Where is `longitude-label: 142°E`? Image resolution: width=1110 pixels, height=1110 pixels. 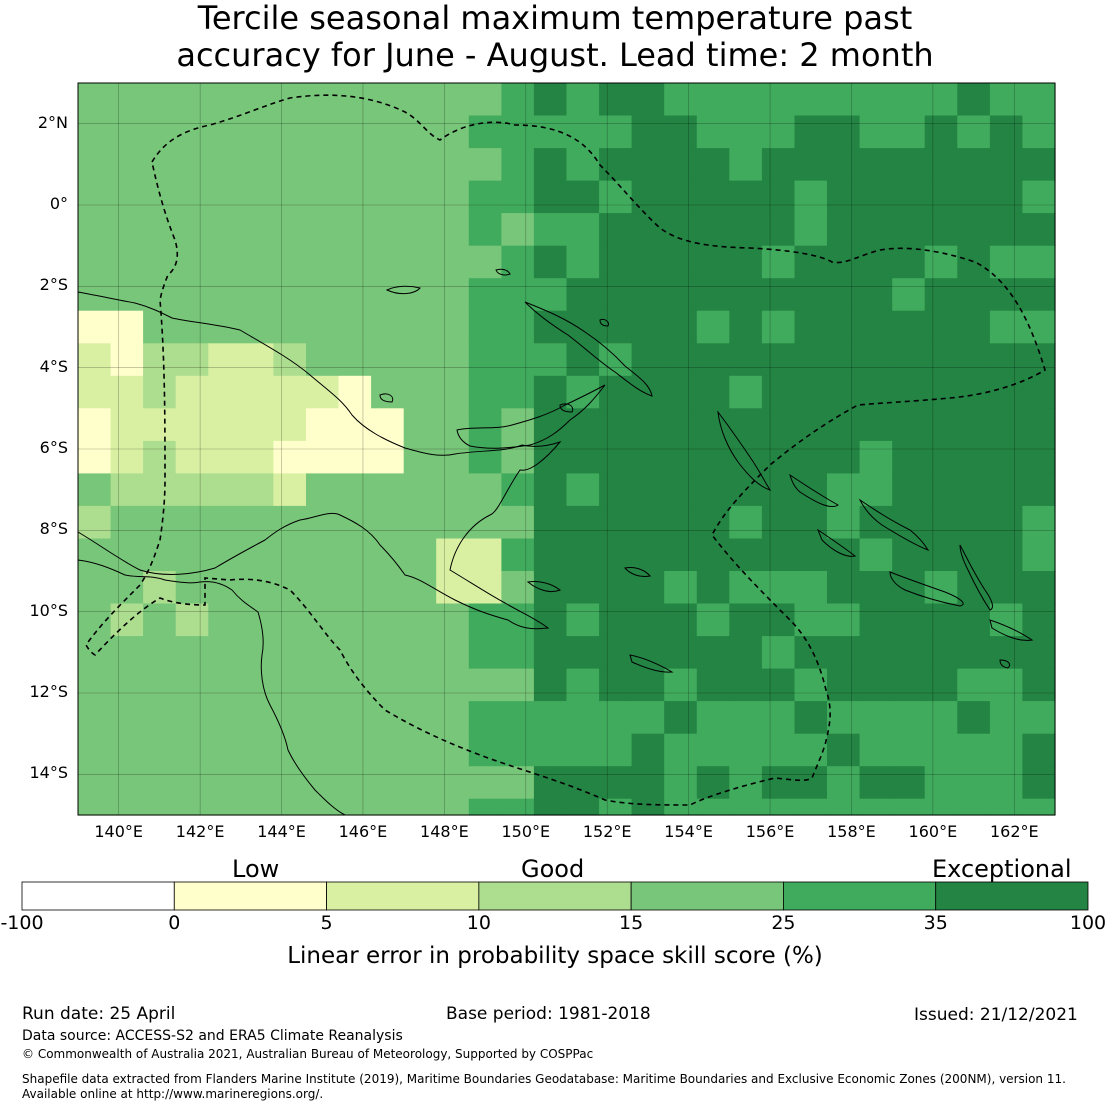
longitude-label: 142°E is located at coordinates (200, 831).